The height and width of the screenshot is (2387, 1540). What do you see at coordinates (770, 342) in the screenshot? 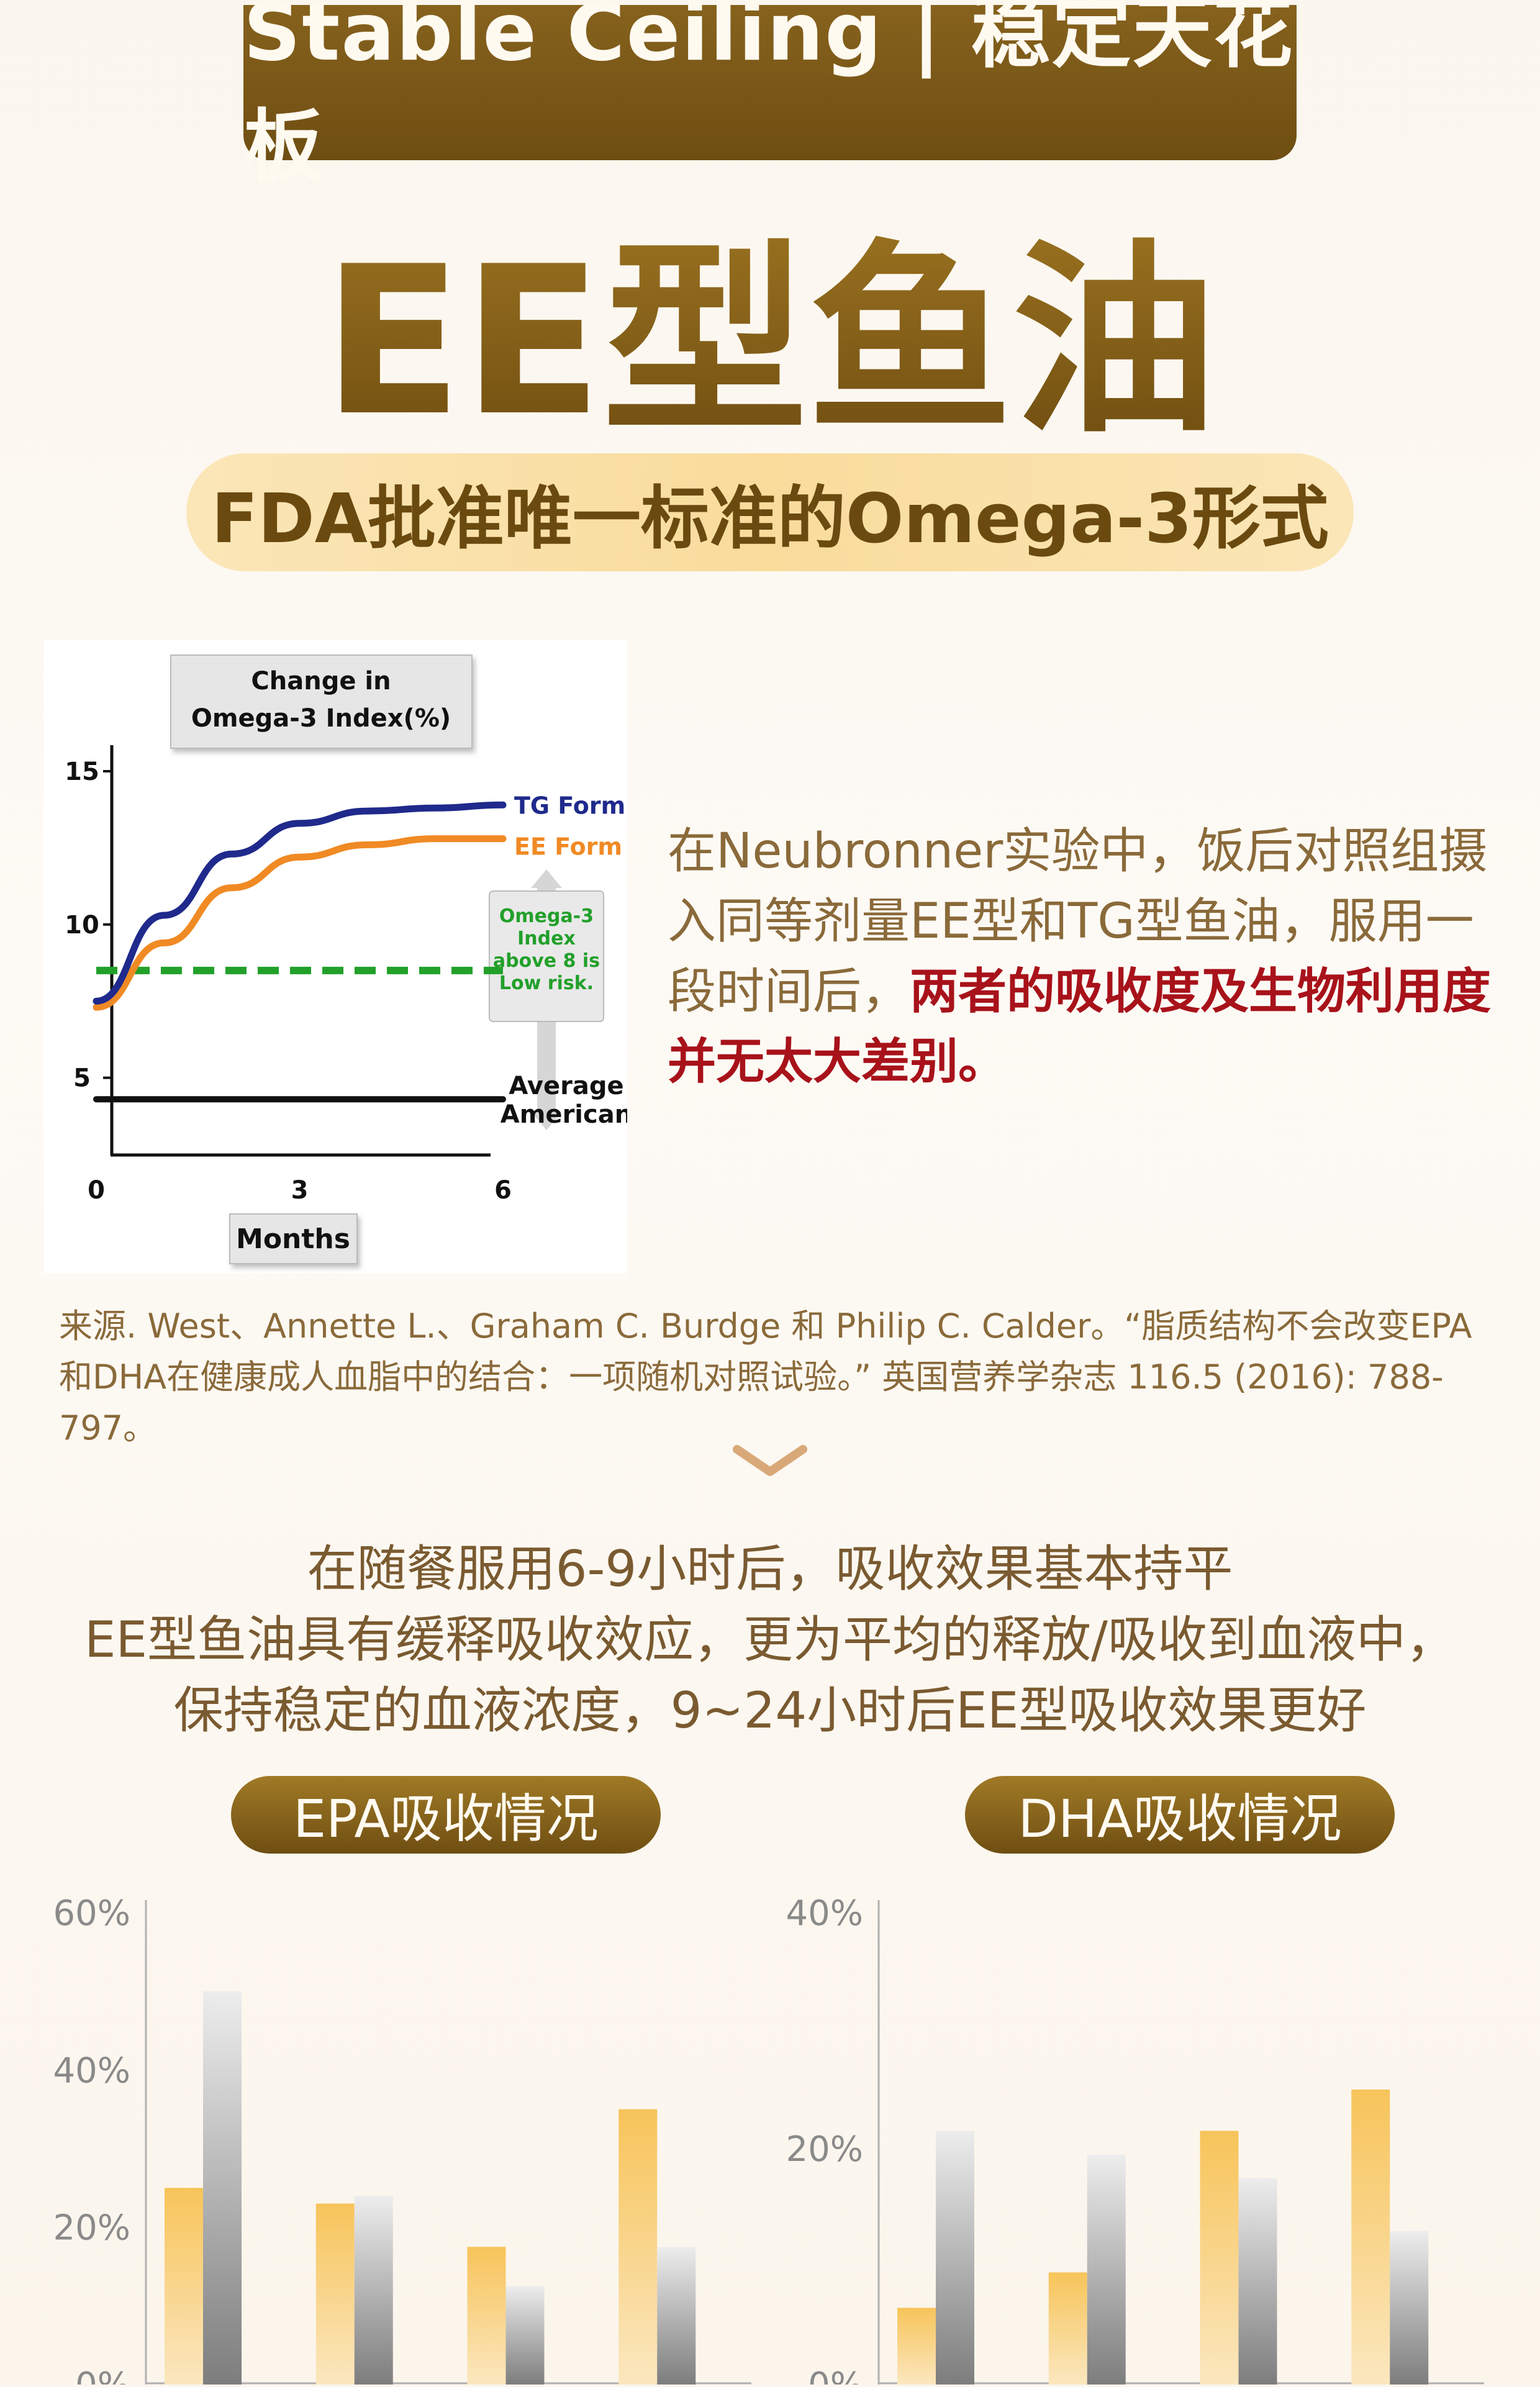
I see `main-title: EE型鱼油` at bounding box center [770, 342].